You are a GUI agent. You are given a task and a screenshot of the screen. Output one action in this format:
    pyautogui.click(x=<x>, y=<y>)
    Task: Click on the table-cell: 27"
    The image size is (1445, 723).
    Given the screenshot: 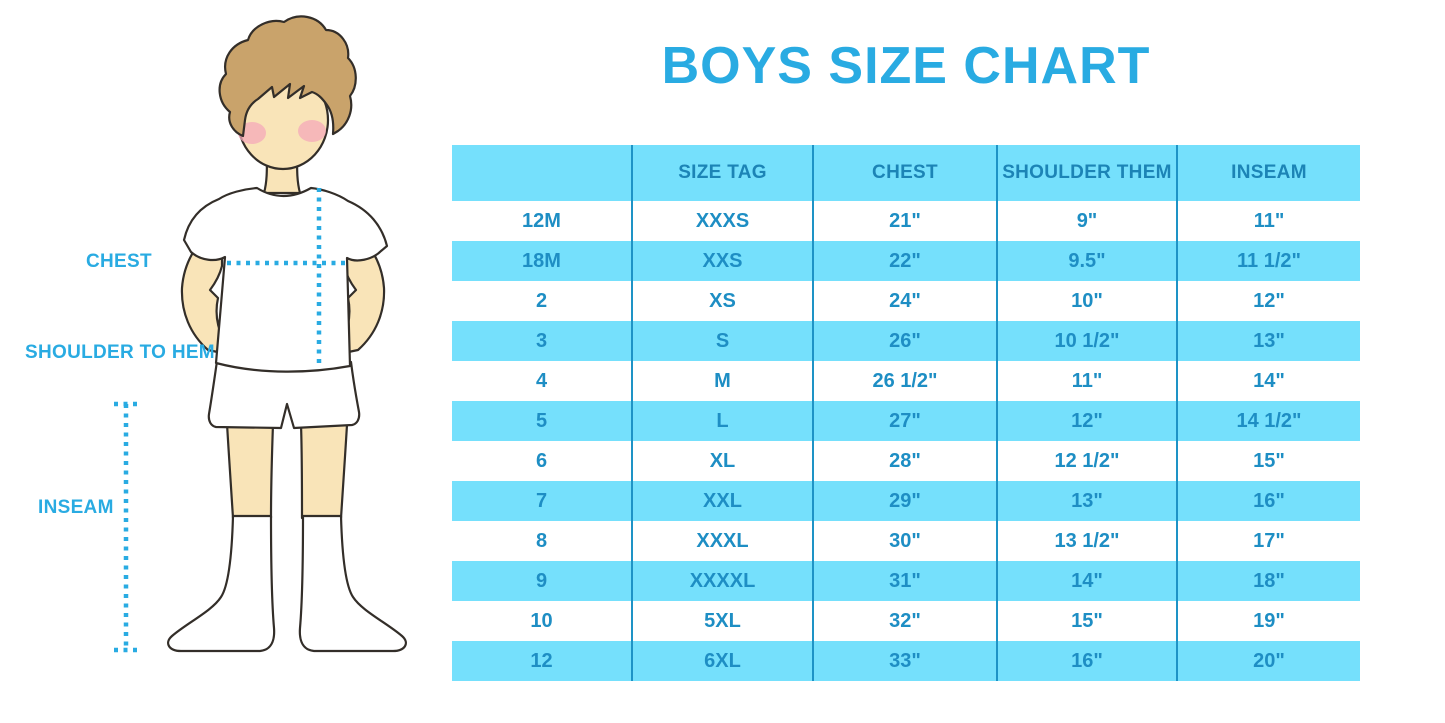 What is the action you would take?
    pyautogui.click(x=906, y=421)
    